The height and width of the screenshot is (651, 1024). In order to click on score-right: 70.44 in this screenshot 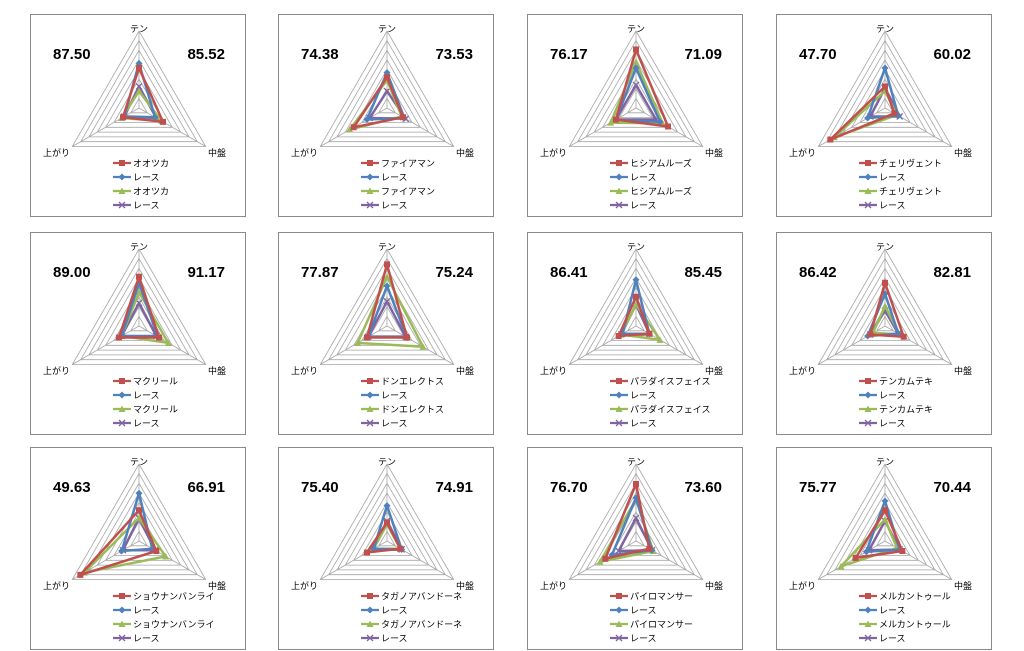, I will do `click(952, 487)`.